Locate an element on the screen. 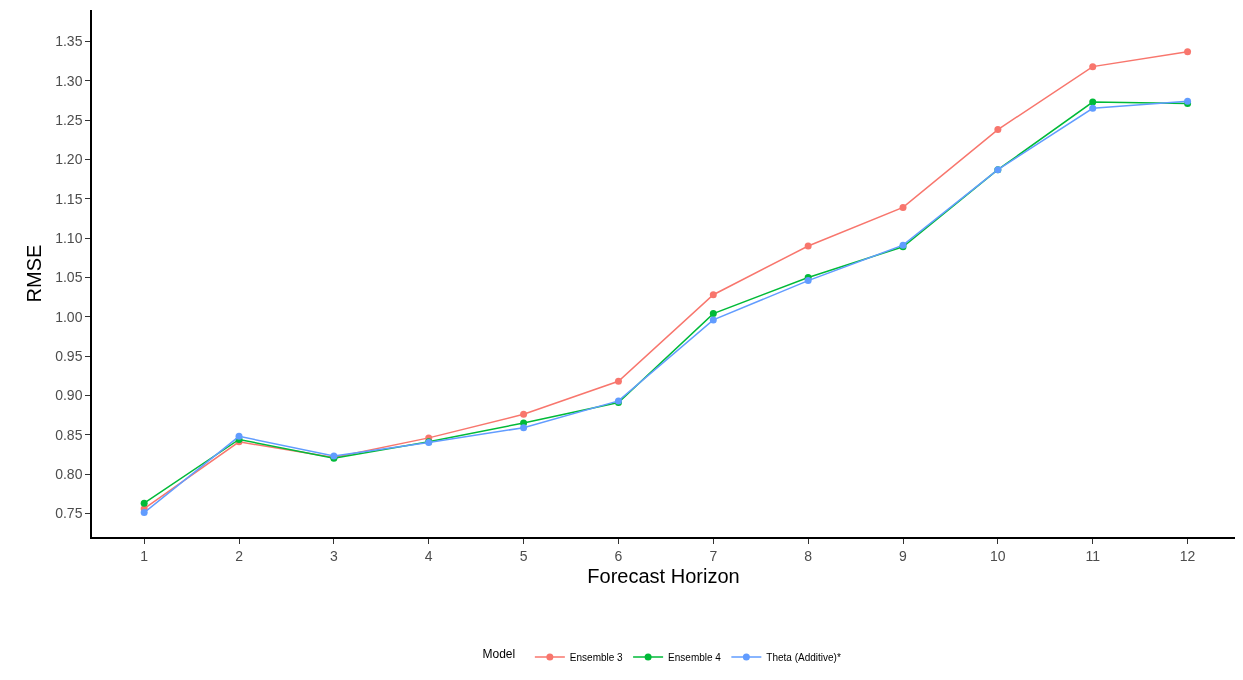 The image size is (1243, 680). y-tick-label: 0.80 is located at coordinates (69, 473).